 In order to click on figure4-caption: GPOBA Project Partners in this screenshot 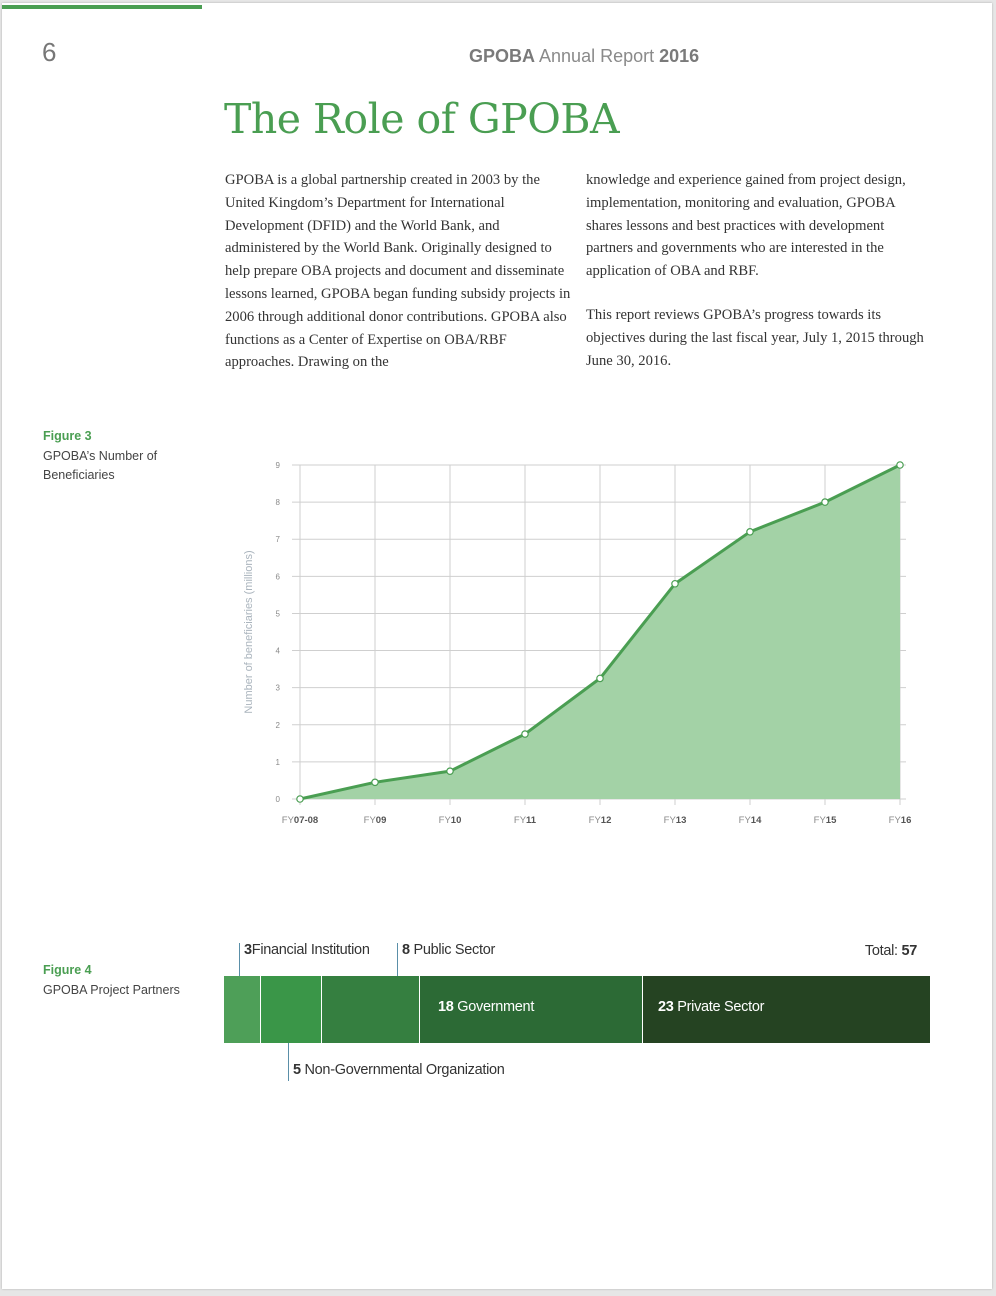, I will do `click(111, 990)`.